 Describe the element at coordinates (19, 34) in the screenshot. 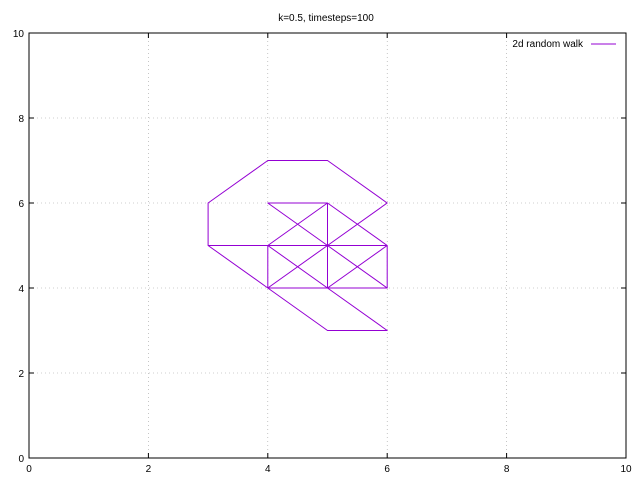

I see `y-tick-label: 10` at that location.